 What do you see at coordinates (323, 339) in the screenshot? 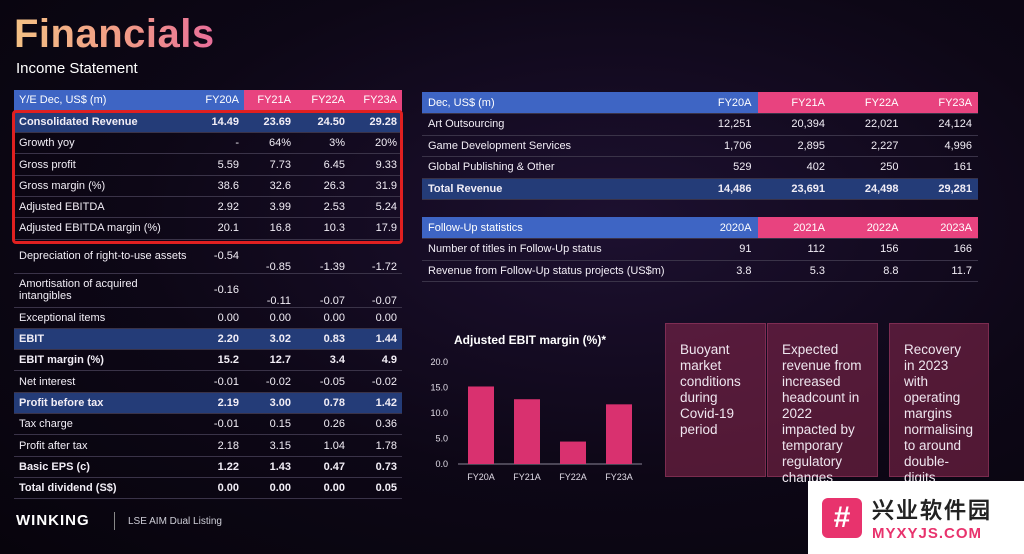
I see `row-value: 0.83` at bounding box center [323, 339].